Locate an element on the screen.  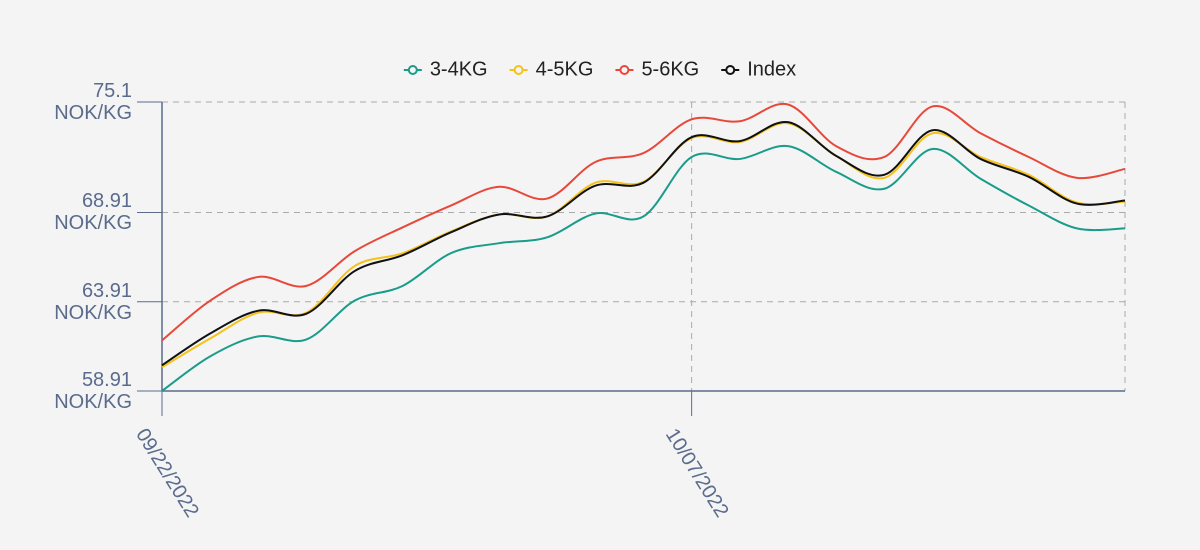
x-tick-label: 09/22/2022 is located at coordinates (167, 473).